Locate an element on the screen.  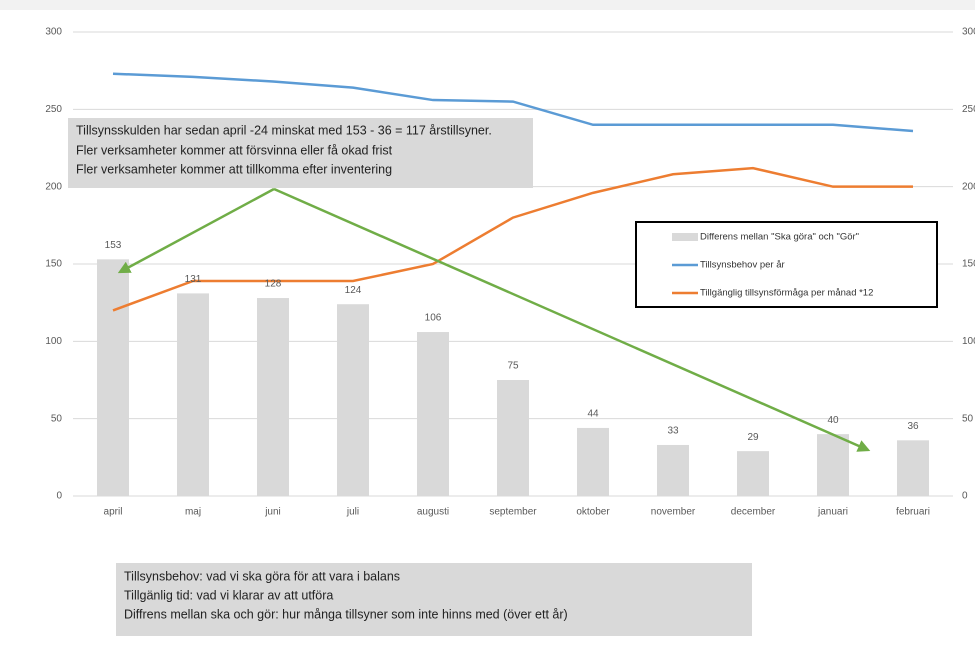
y2-tick-label: 0 is located at coordinates (965, 496).